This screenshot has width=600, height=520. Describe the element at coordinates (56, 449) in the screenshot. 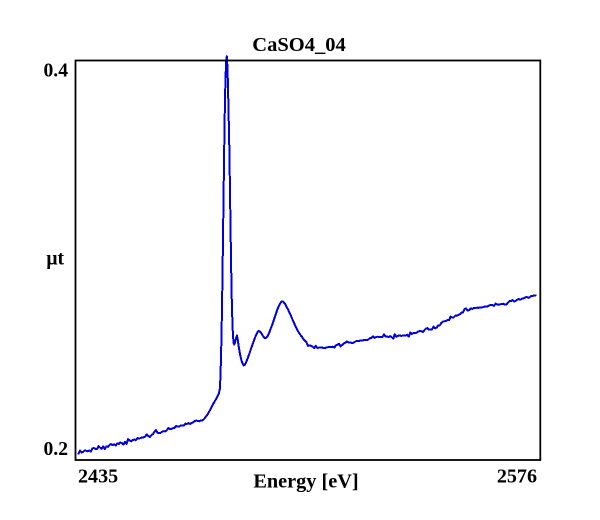

I see `svg-text: 0.2` at that location.